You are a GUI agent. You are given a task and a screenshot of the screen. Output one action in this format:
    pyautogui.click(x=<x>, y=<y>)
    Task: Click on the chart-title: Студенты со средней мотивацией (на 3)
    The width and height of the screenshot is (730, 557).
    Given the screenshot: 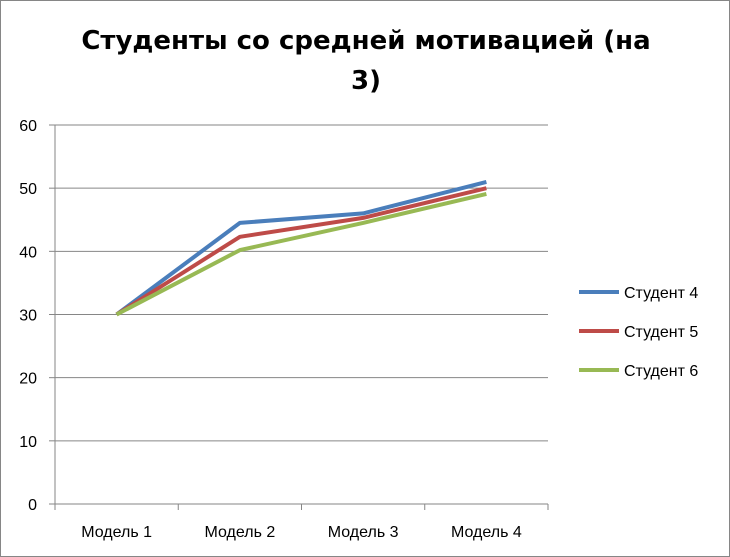 What is the action you would take?
    pyautogui.click(x=366, y=61)
    